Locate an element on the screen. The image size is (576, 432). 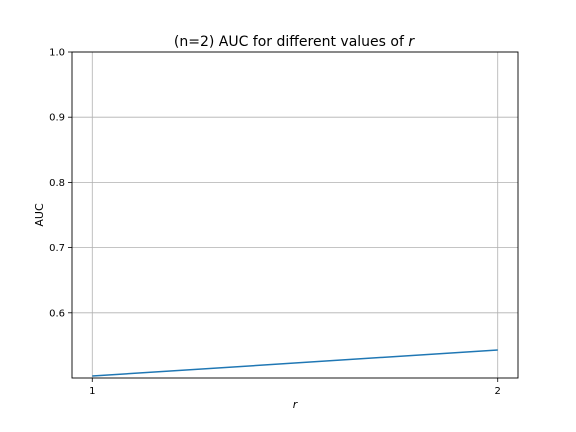
y-axis-label: AUC is located at coordinates (39, 215).